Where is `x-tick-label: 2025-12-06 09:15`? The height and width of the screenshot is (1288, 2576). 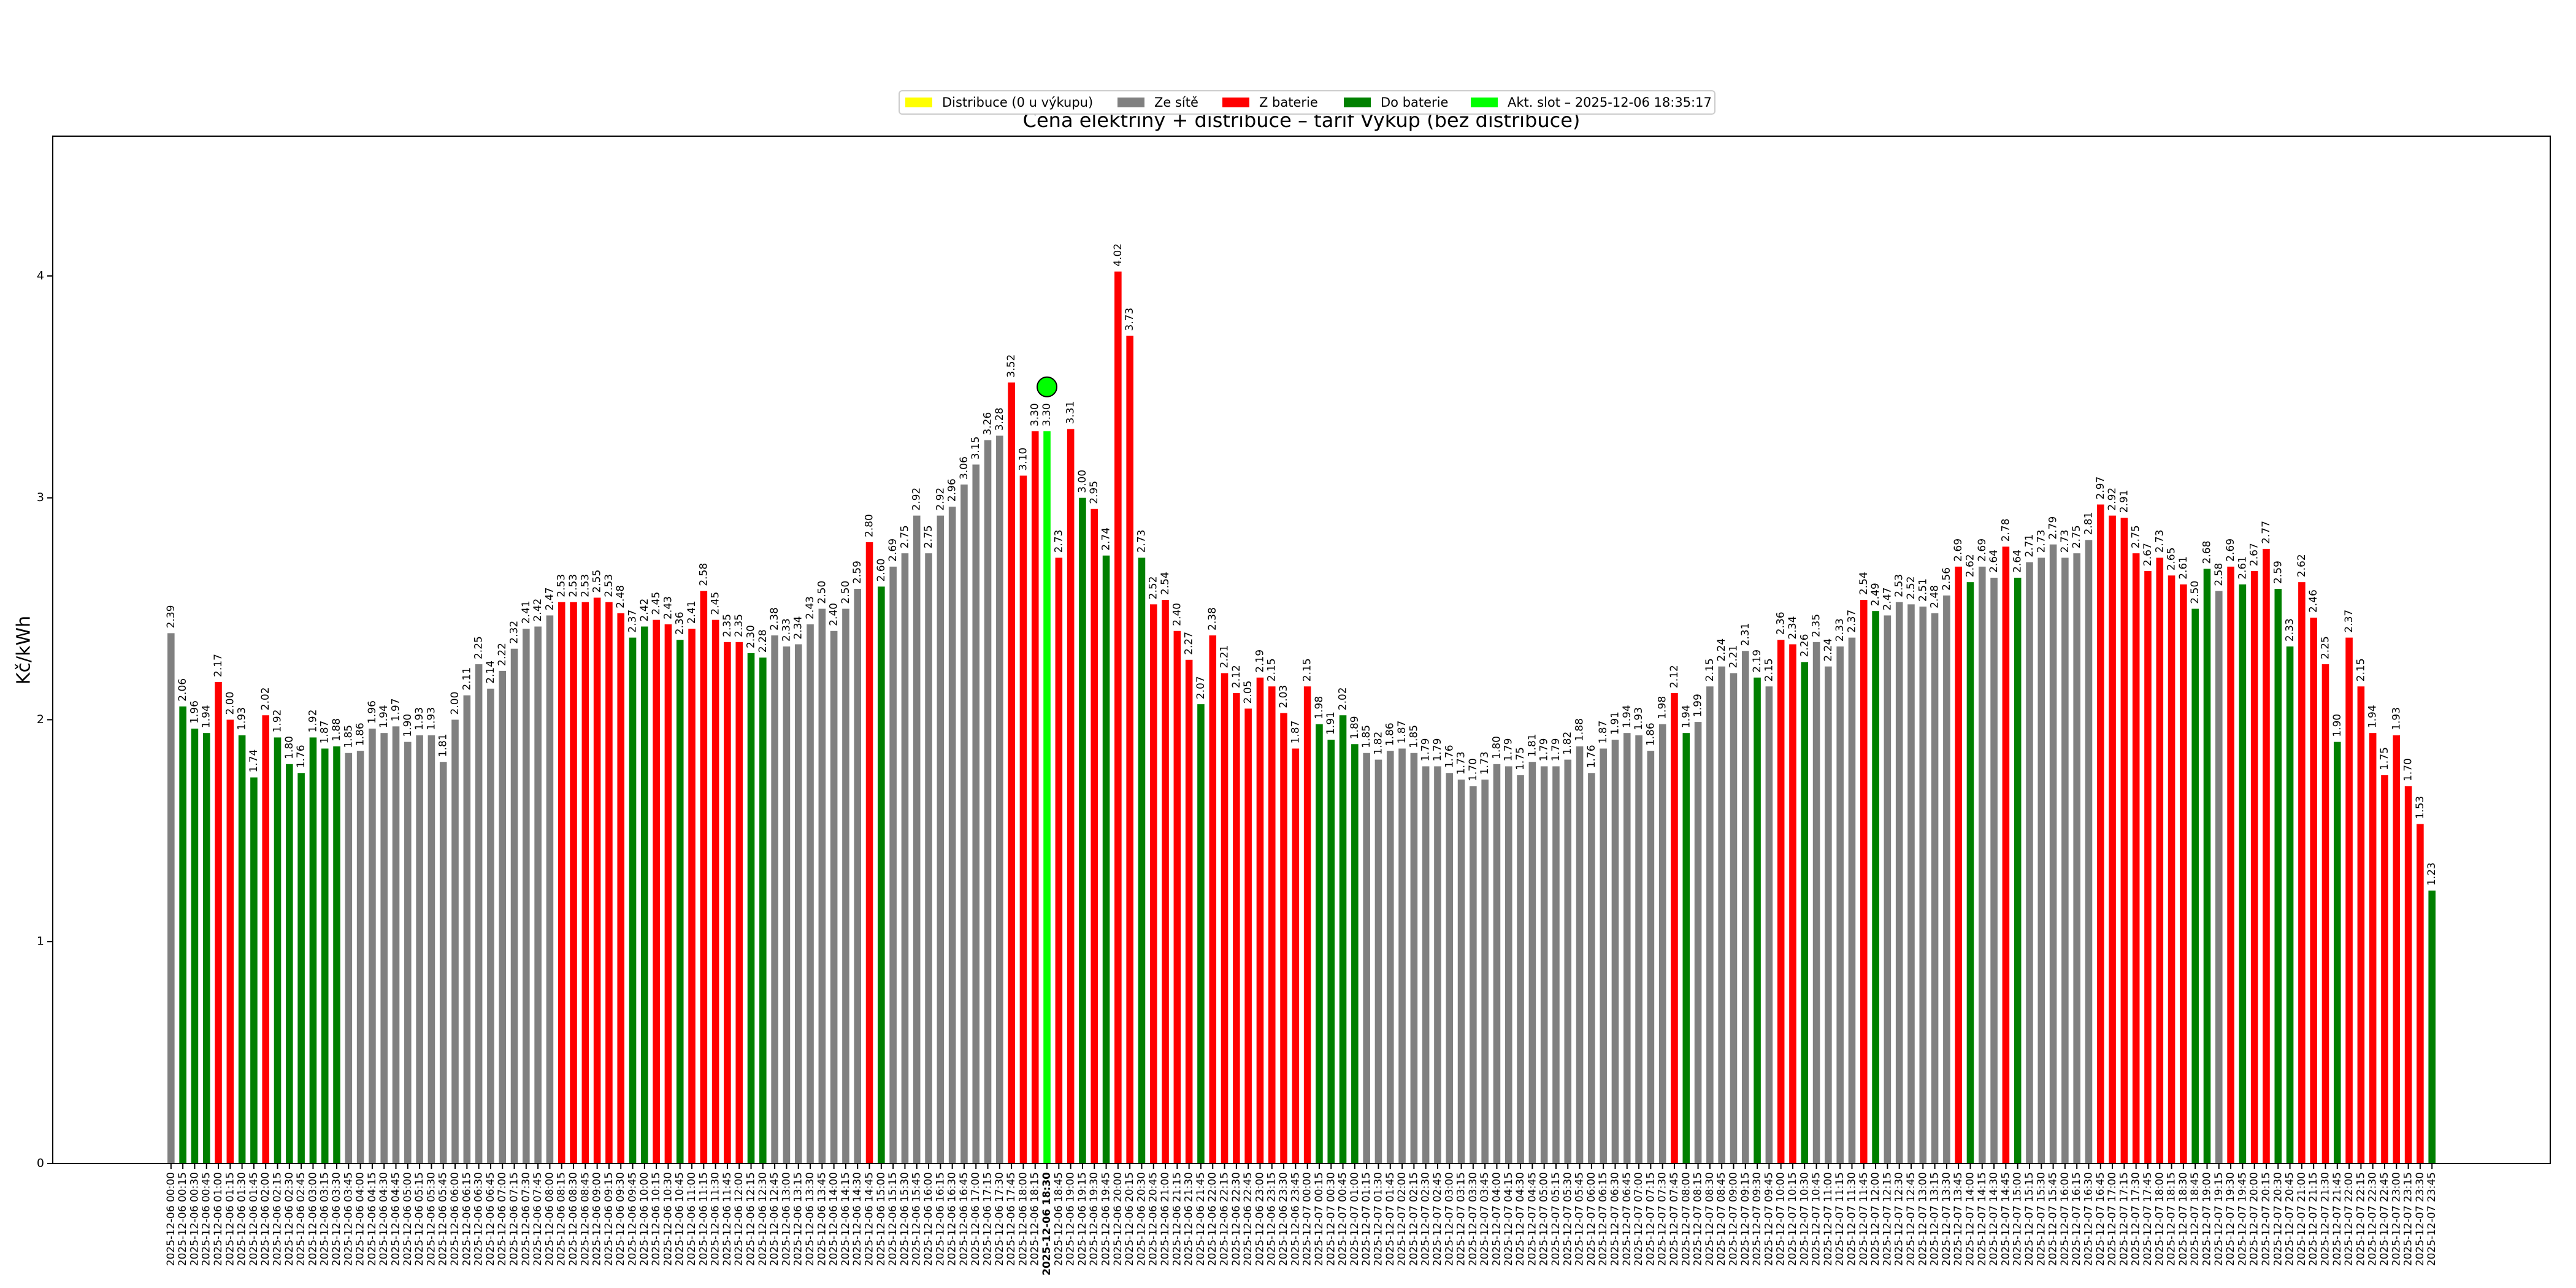
x-tick-label: 2025-12-06 09:15 is located at coordinates (609, 1219).